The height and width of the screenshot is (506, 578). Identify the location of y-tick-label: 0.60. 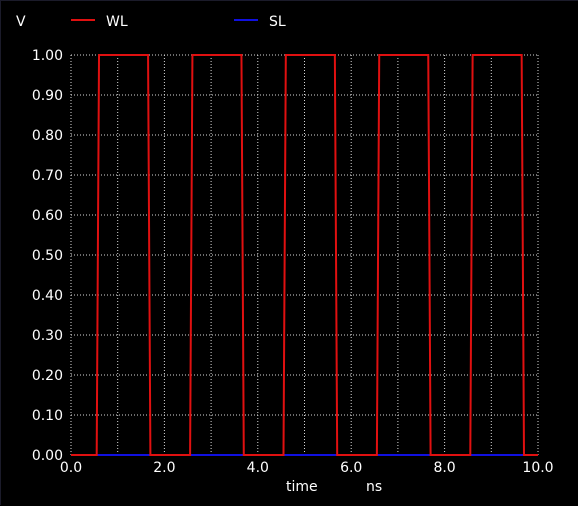
(47, 216).